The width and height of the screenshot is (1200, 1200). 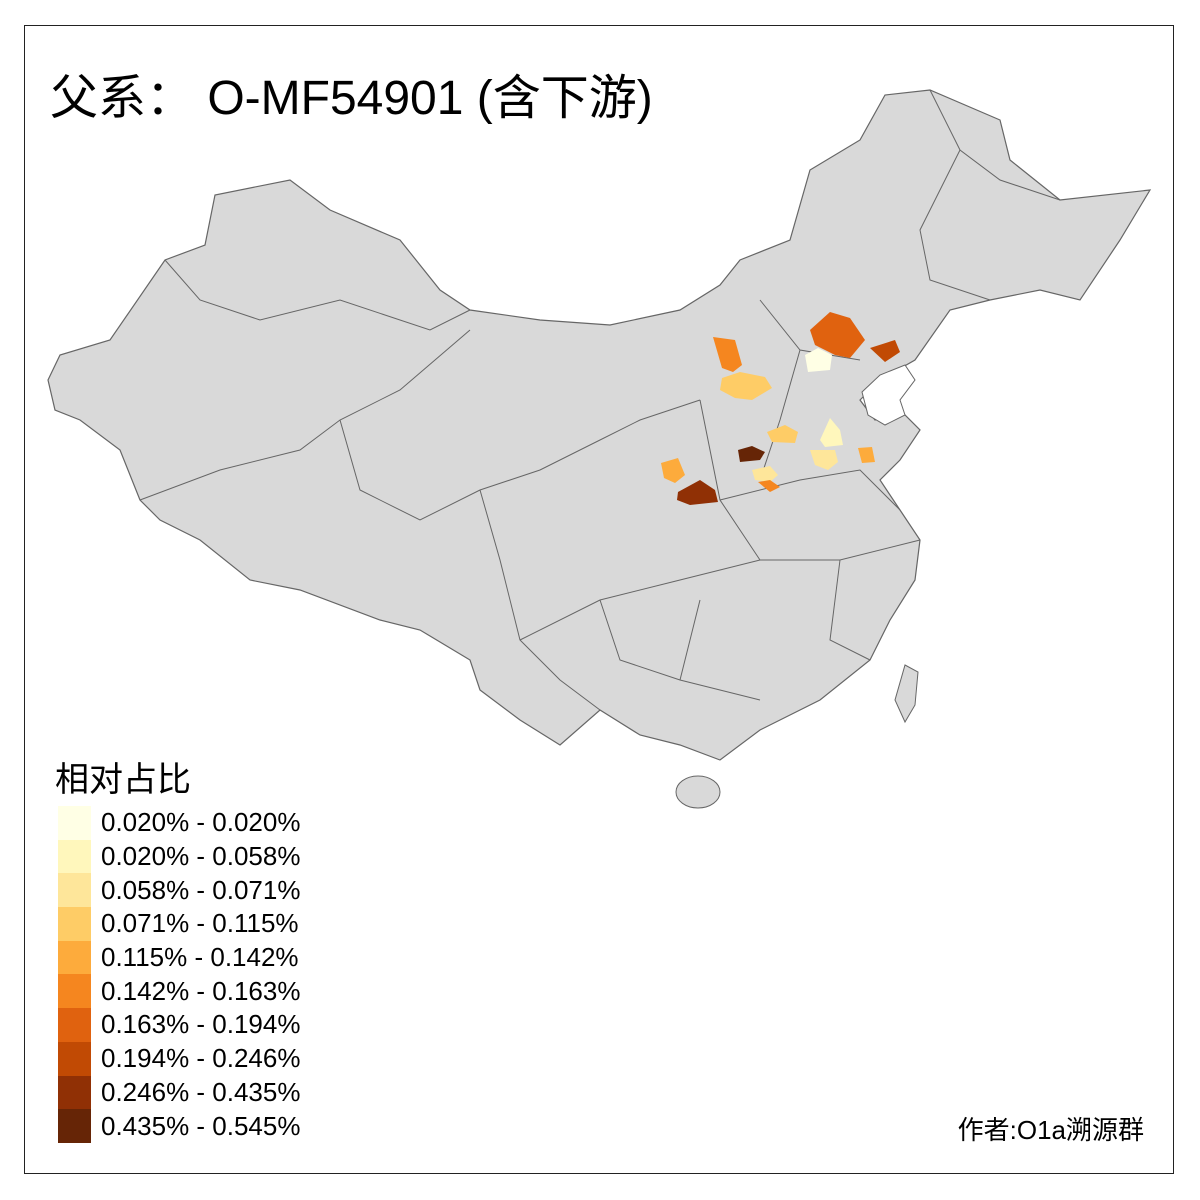 What do you see at coordinates (906, 694) in the screenshot?
I see `taiwan` at bounding box center [906, 694].